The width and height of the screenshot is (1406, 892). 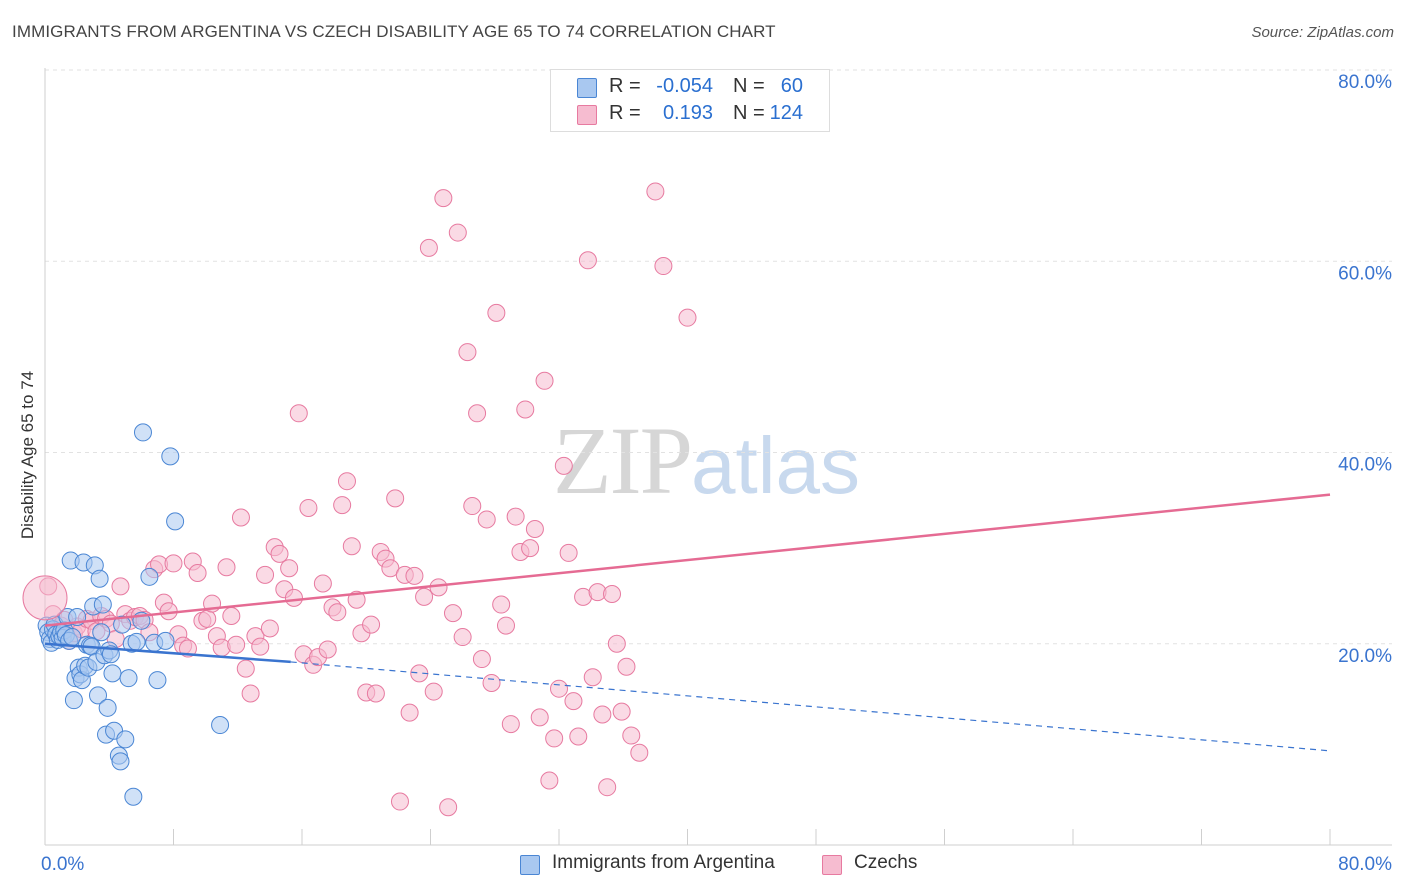 What do you see at coordinates (886, 862) in the screenshot?
I see `legend-label: Czechs` at bounding box center [886, 862].